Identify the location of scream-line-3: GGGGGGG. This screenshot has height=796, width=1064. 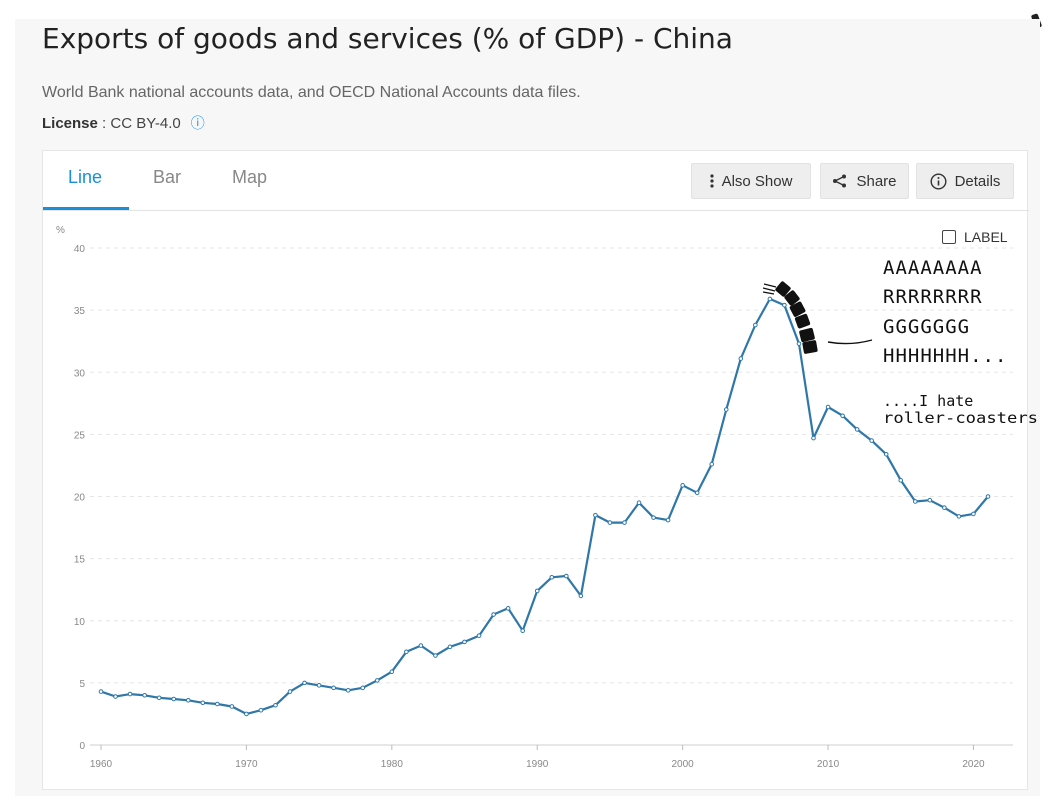
(926, 327).